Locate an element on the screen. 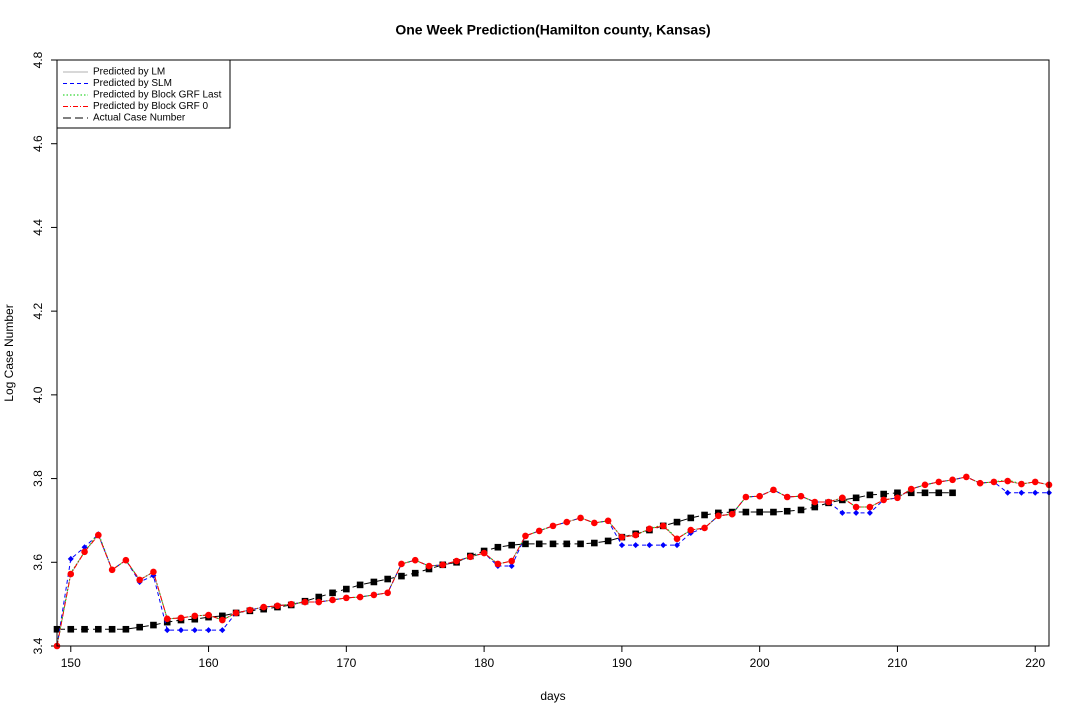  x-tick-label: 220 is located at coordinates (1035, 663).